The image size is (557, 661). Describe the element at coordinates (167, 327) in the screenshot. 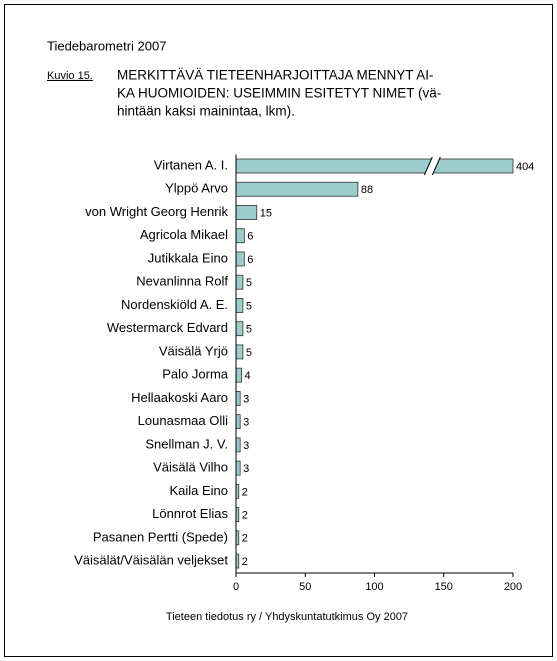

I see `y-tick-label: Westermarck Edvard` at that location.